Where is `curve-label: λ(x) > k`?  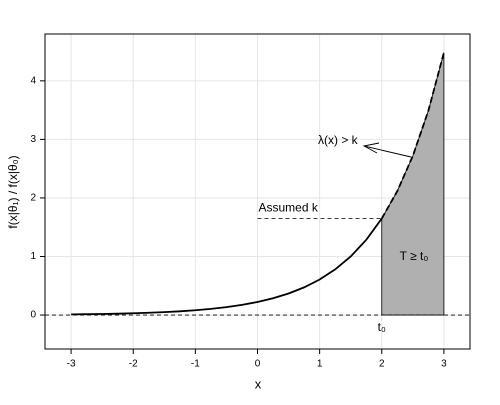 curve-label: λ(x) > k is located at coordinates (338, 140).